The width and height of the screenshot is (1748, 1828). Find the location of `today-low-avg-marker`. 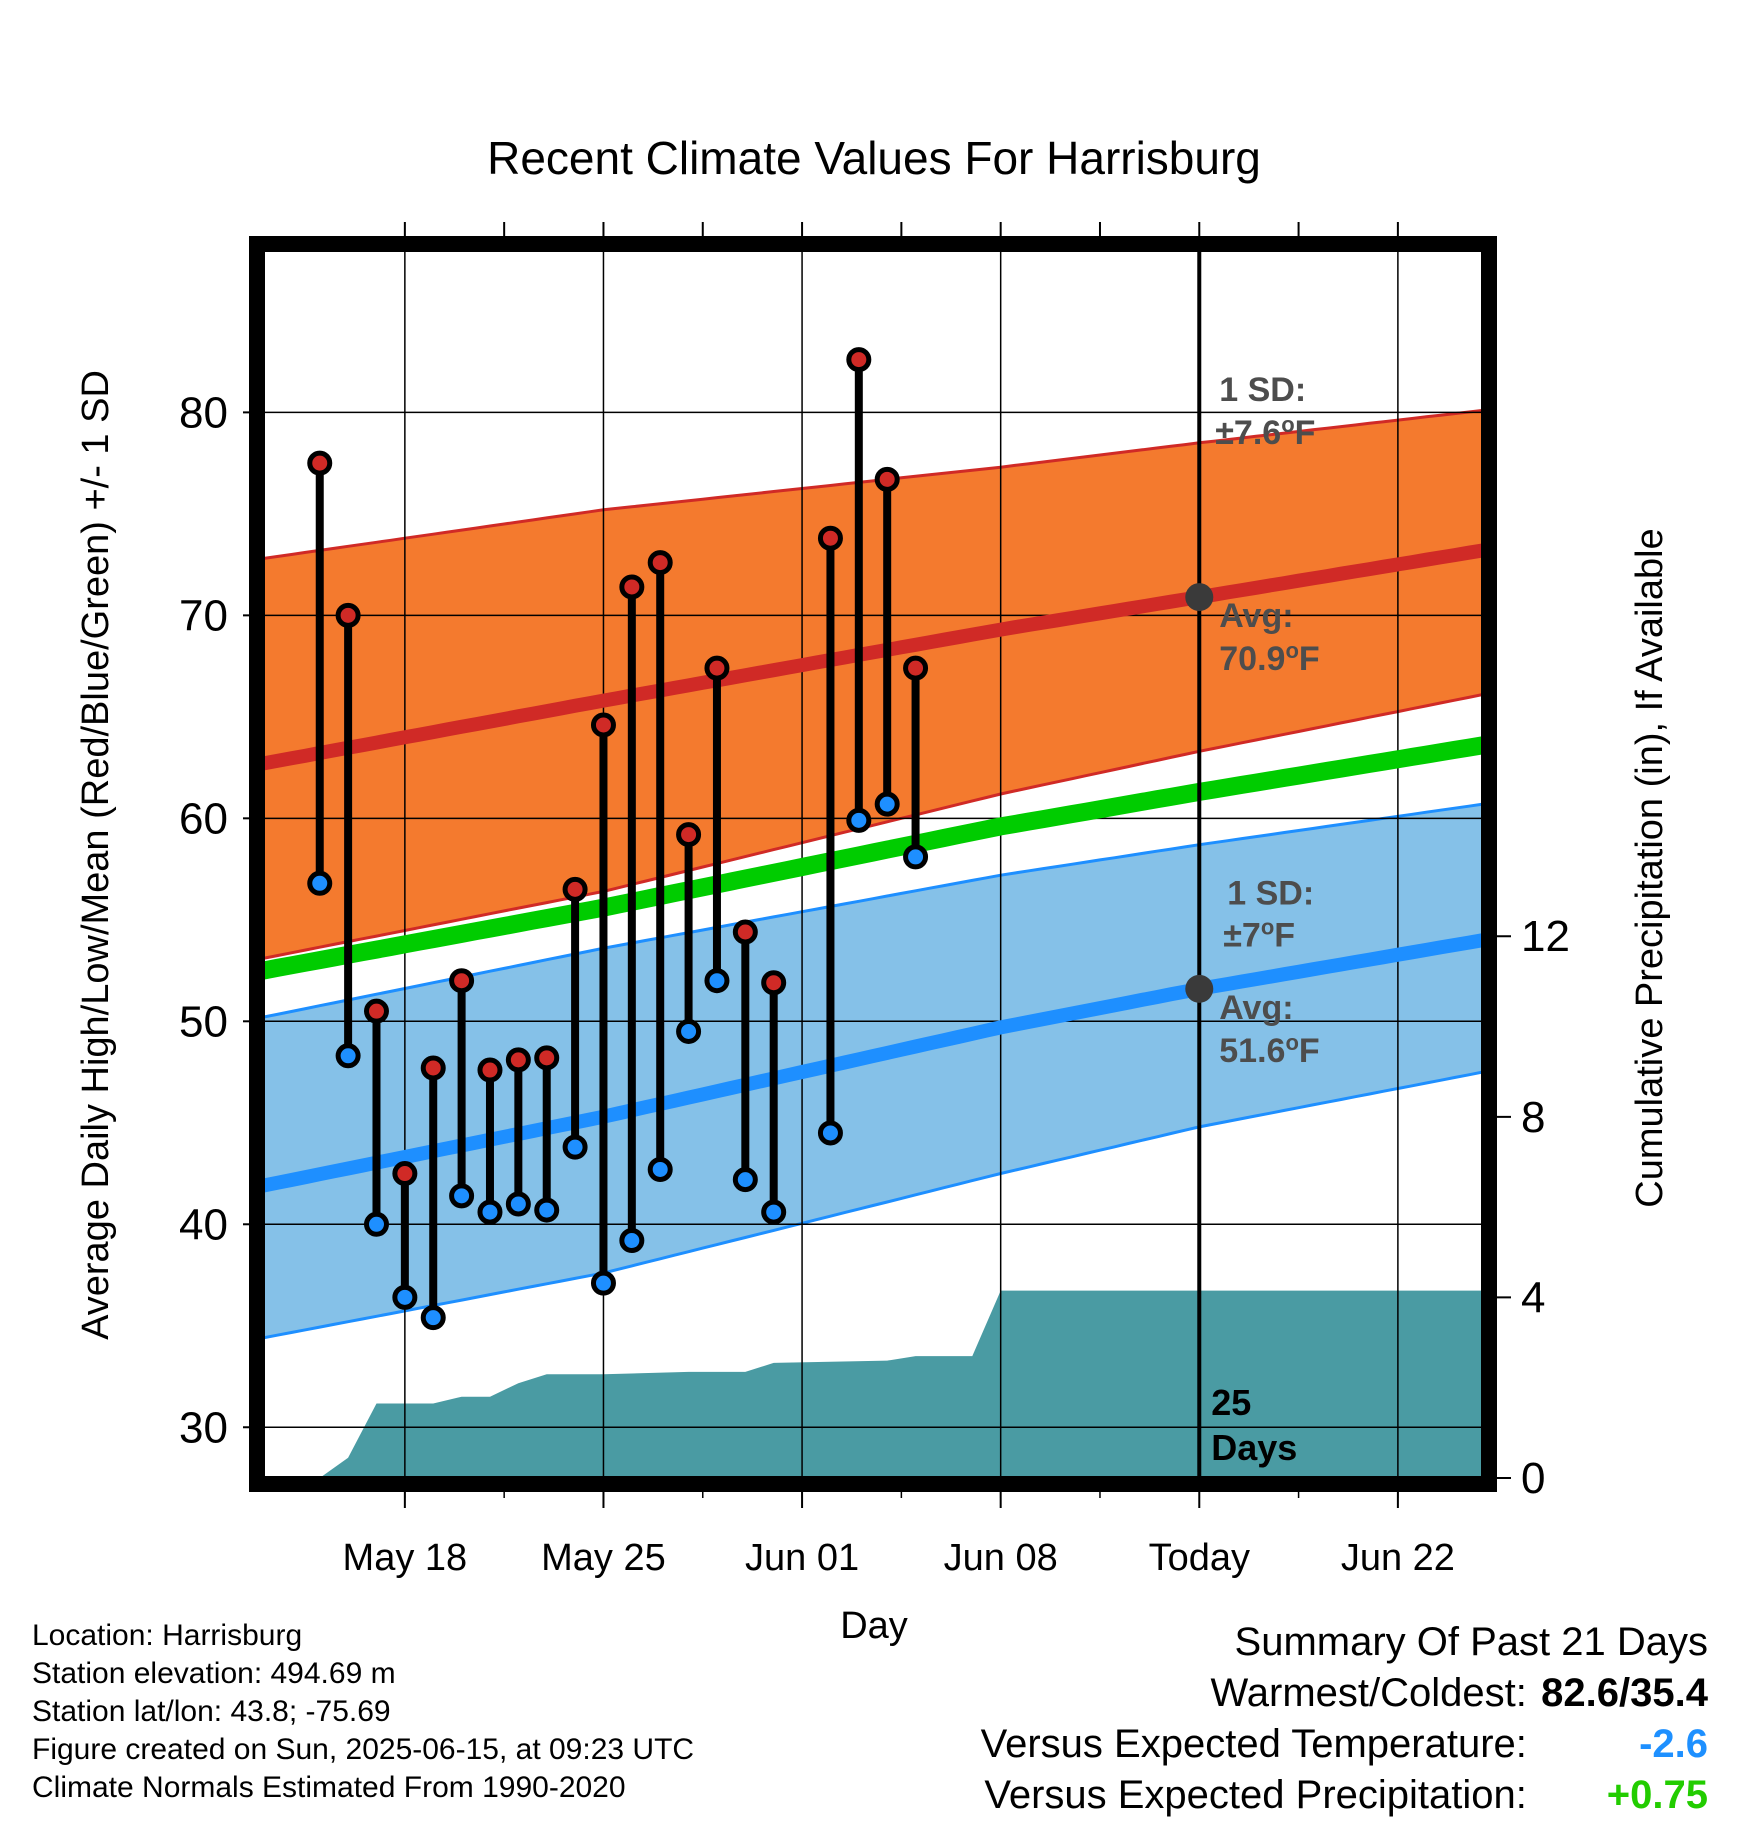

today-low-avg-marker is located at coordinates (1199, 988).